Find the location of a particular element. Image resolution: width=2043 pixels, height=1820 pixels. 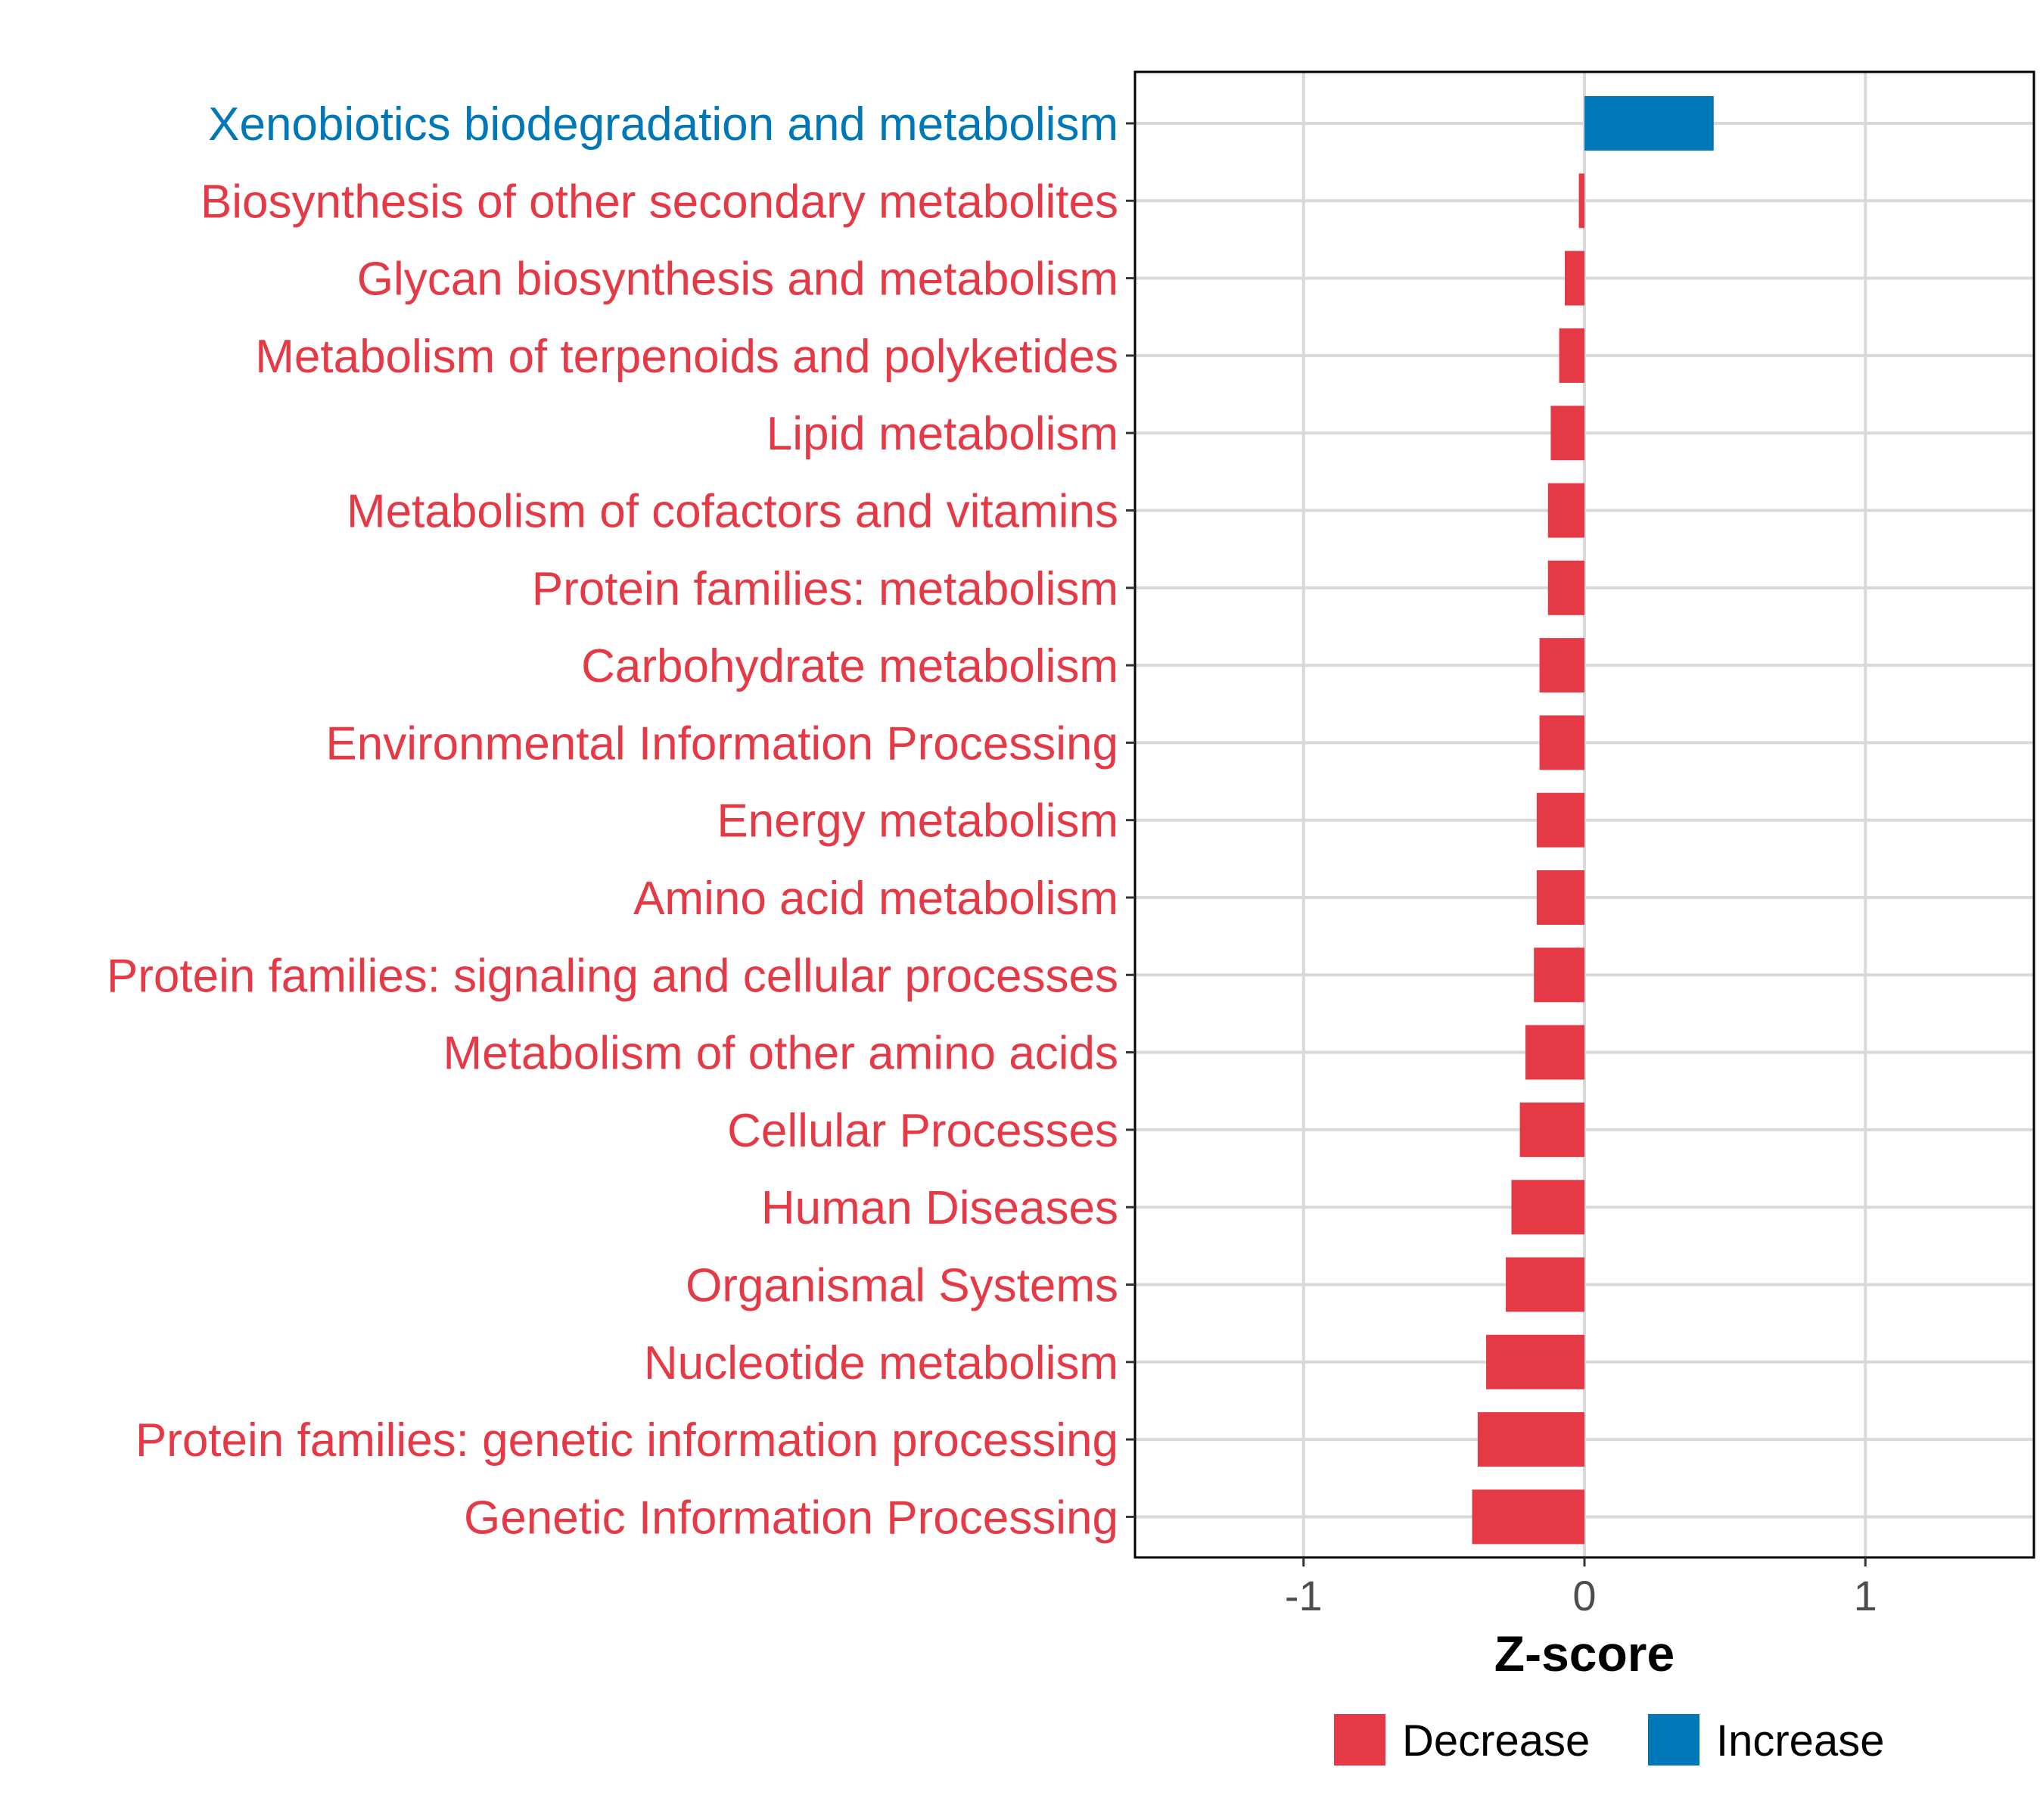

x-tick-label: -1 is located at coordinates (1304, 1596).